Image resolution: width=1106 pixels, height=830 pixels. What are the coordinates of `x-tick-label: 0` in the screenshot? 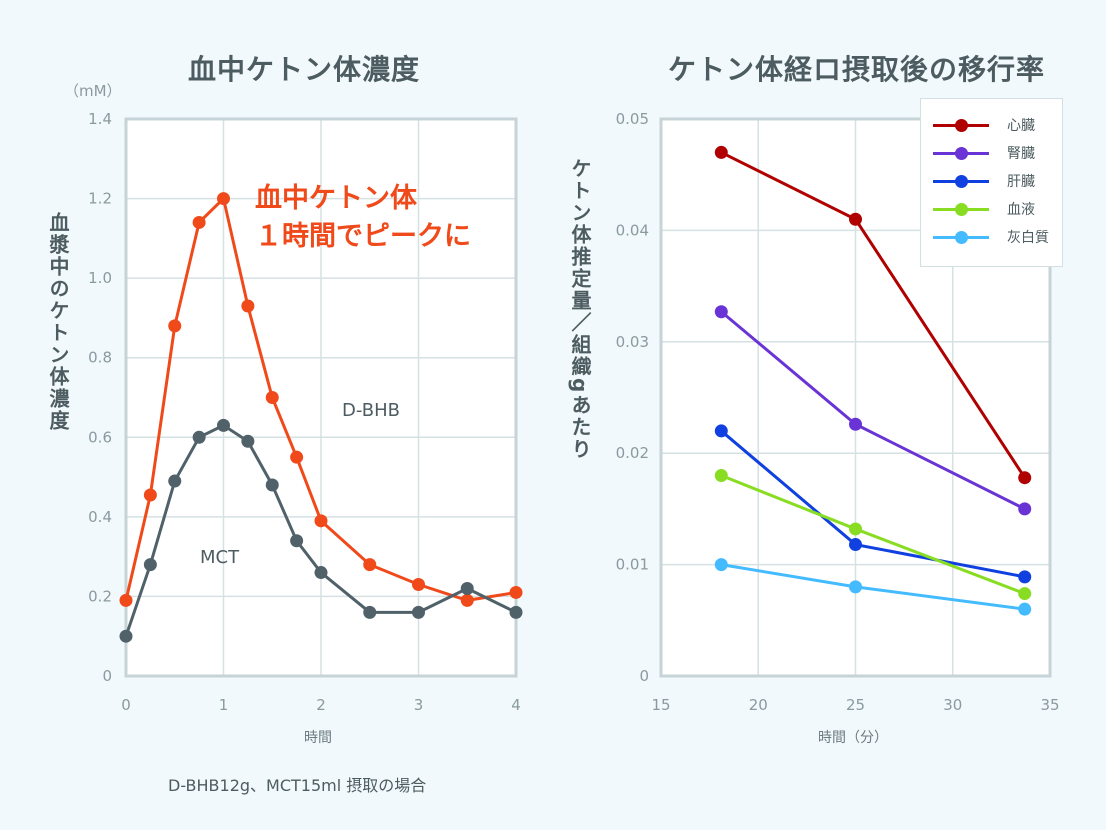 It's located at (126, 705).